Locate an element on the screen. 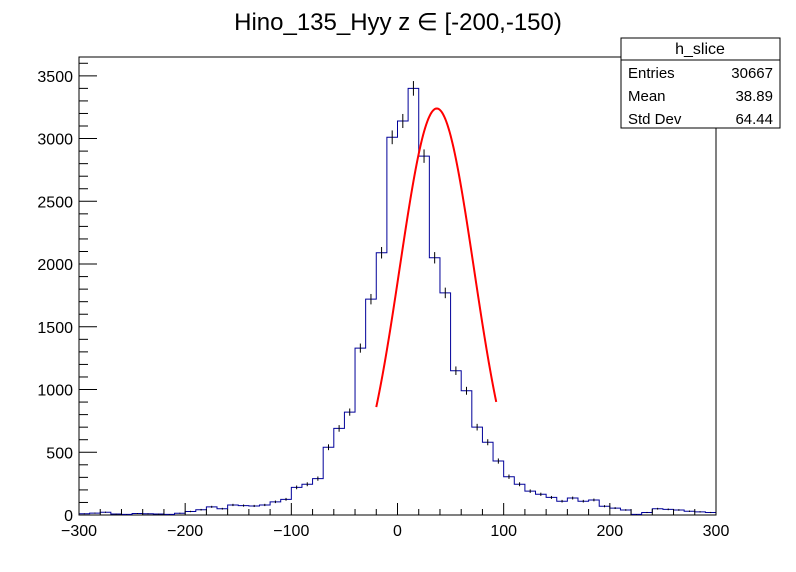  gaussian-fit-curve is located at coordinates (436, 257).